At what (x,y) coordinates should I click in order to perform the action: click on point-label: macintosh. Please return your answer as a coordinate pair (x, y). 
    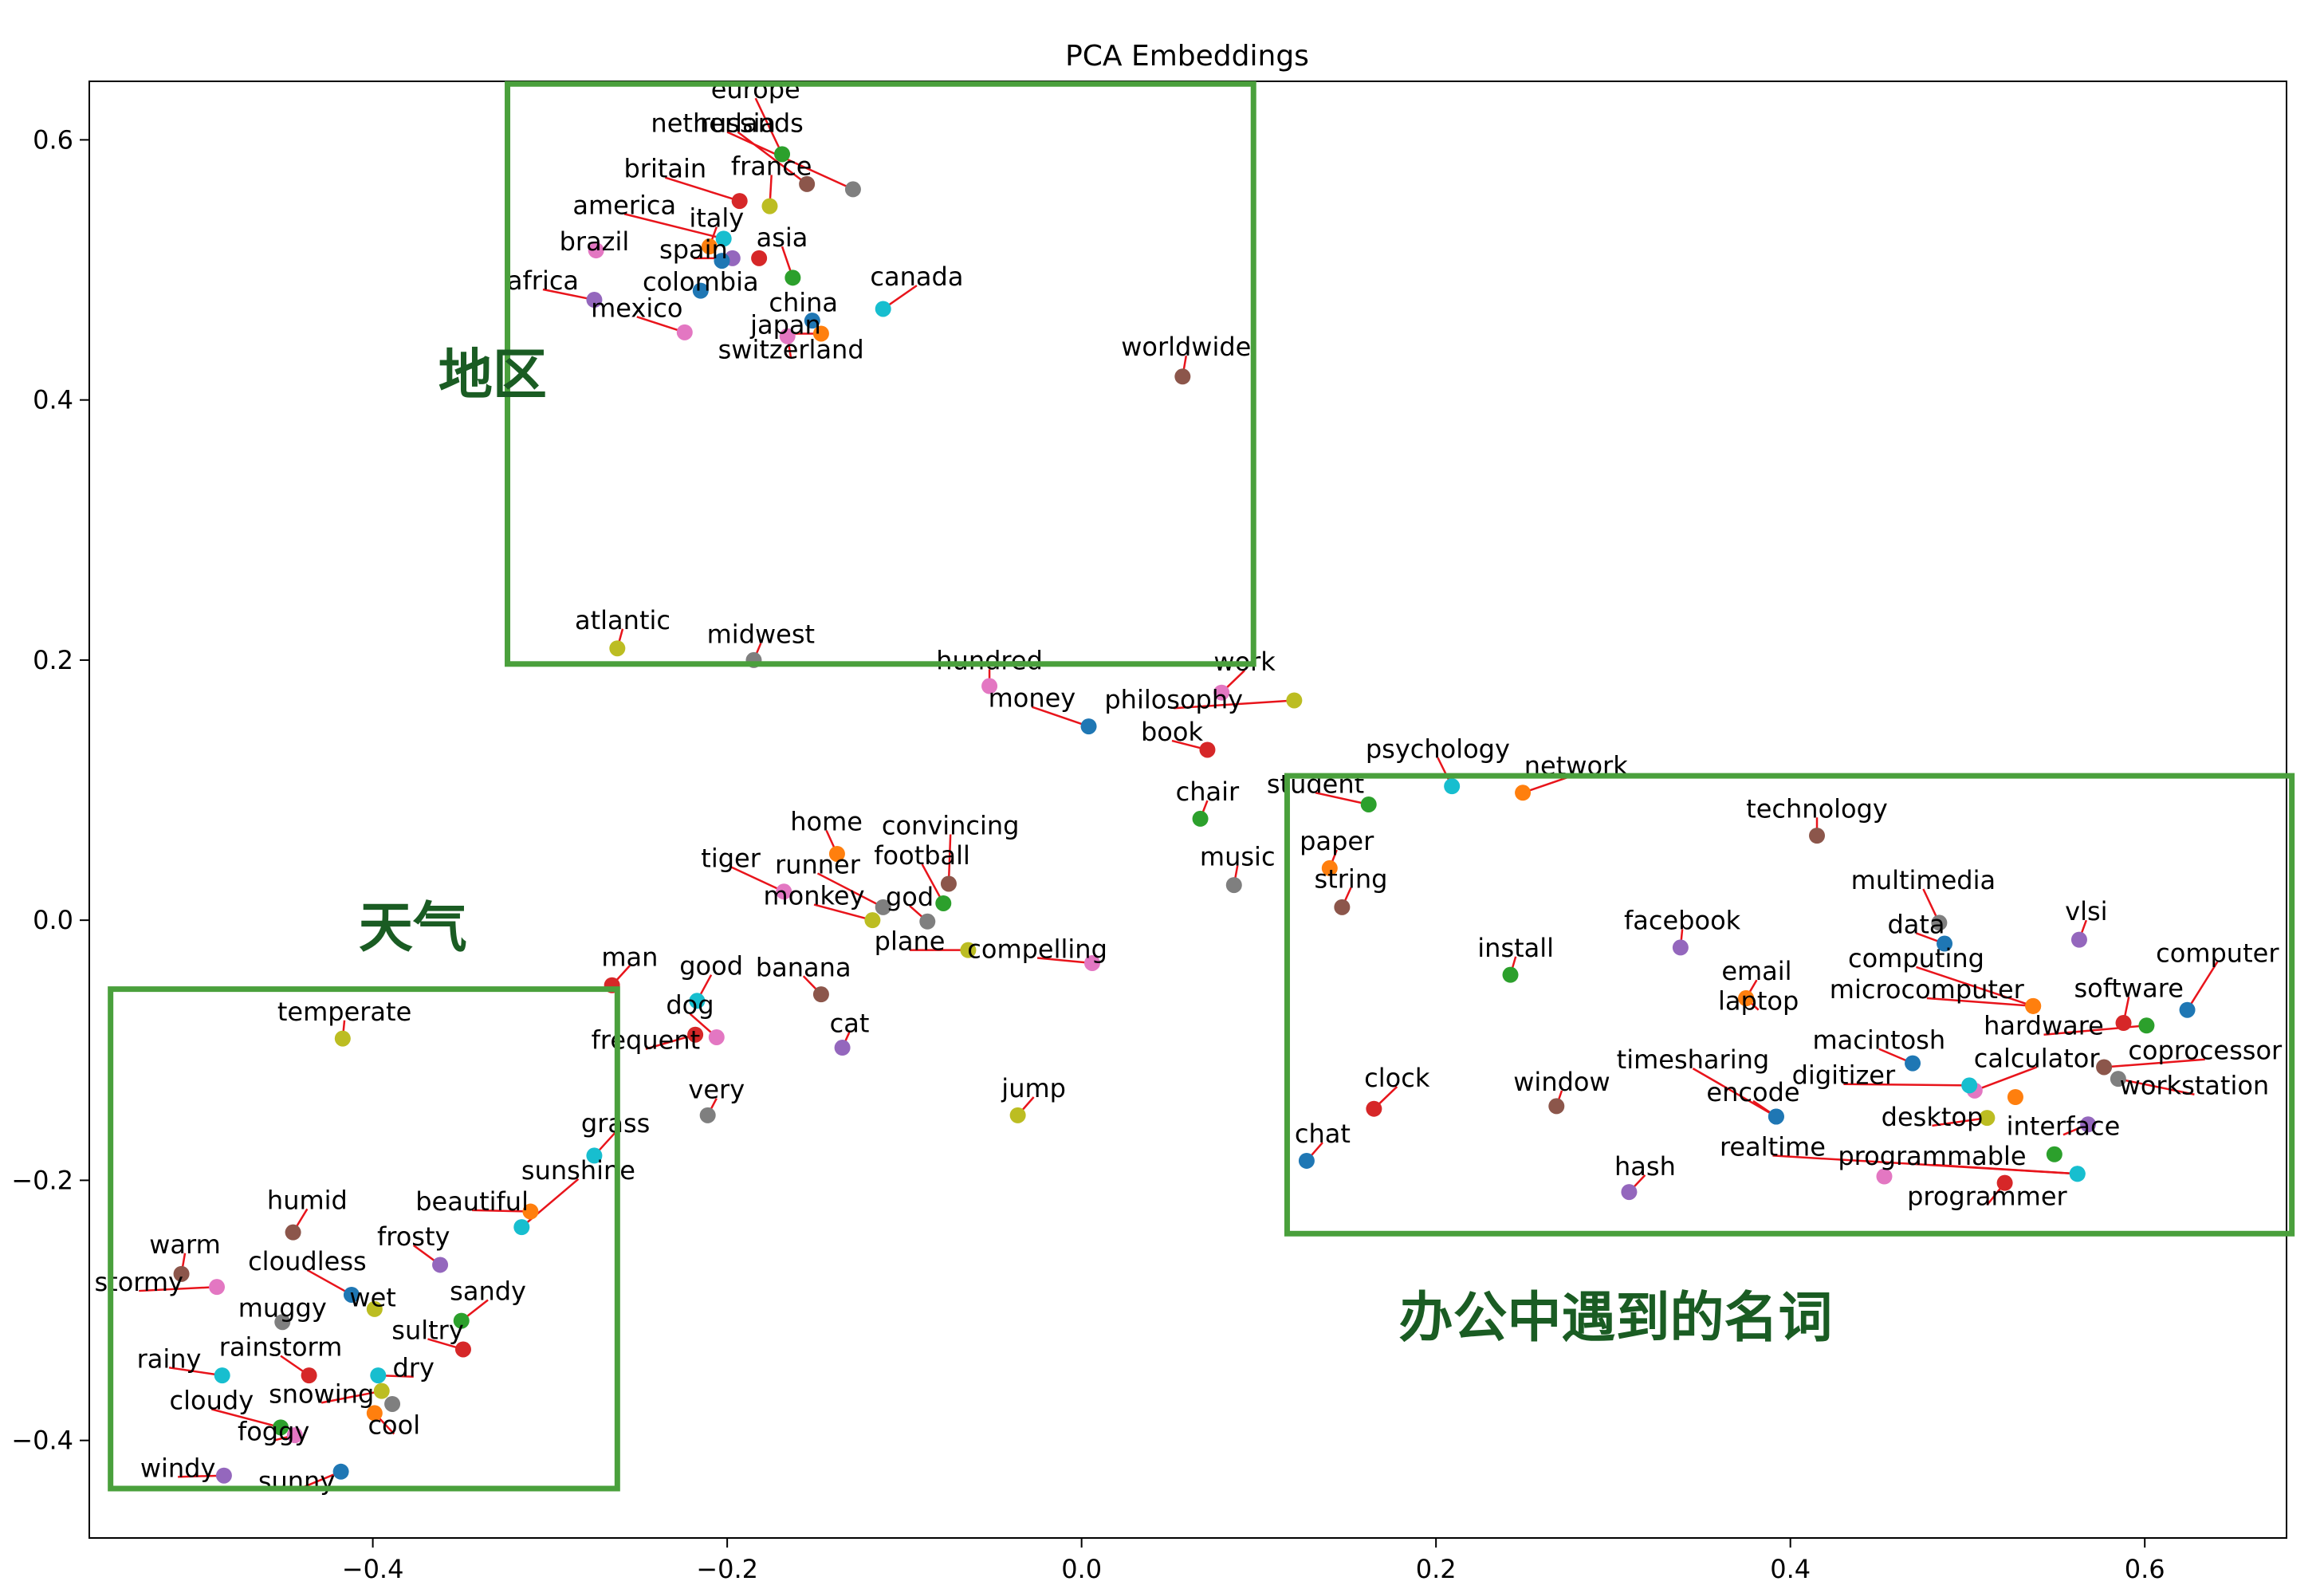
    Looking at the image, I should click on (1878, 1040).